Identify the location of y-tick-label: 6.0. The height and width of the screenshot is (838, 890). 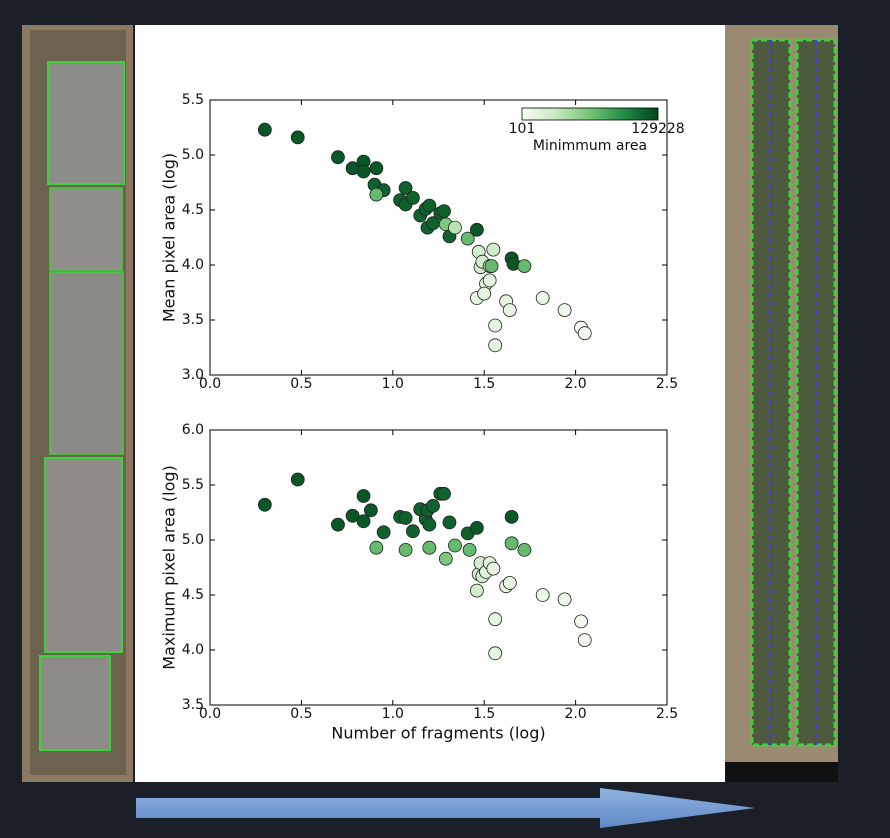
(193, 430).